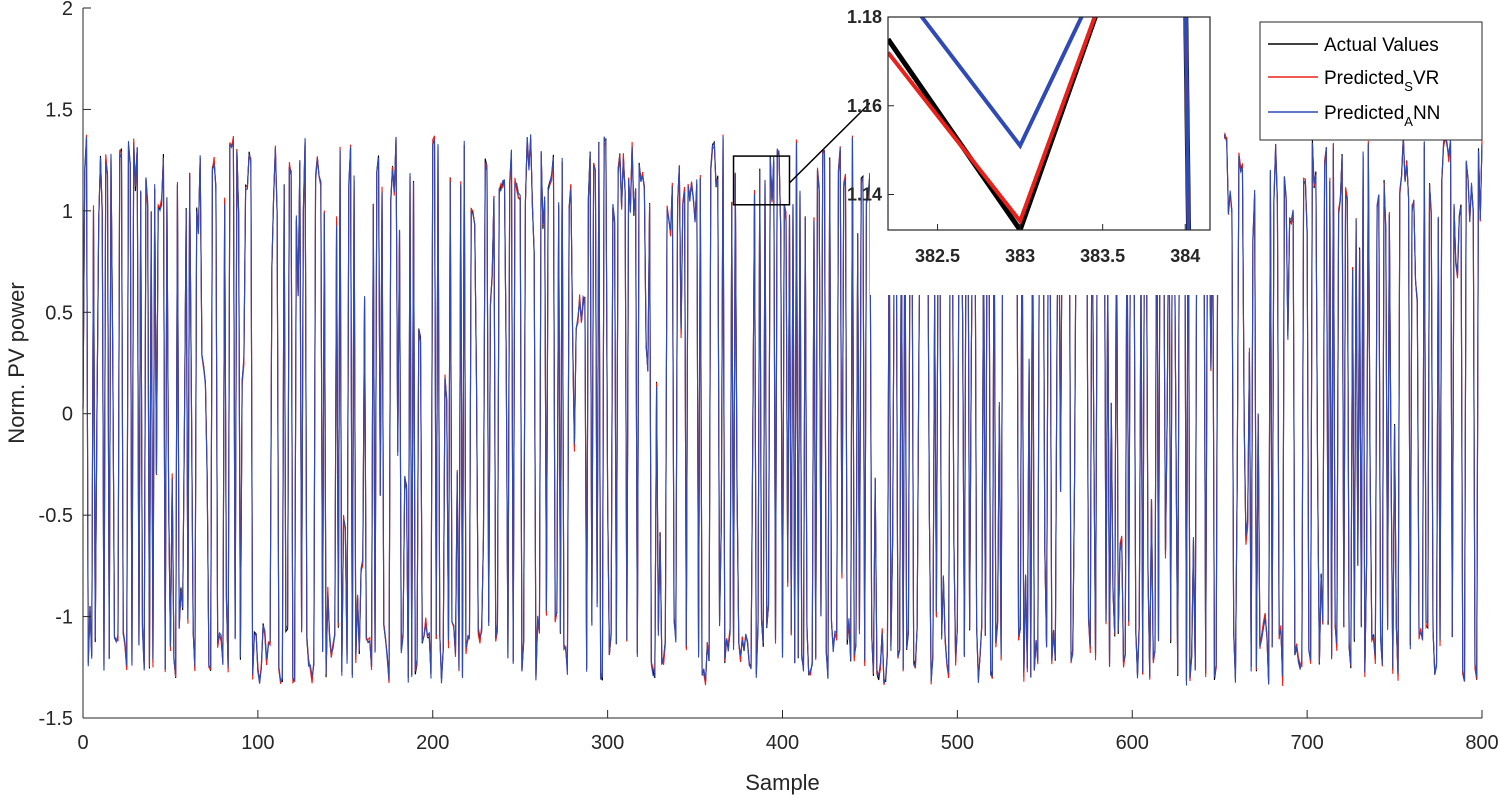 The height and width of the screenshot is (798, 1500). I want to click on inset-x-tick-label: 382.5, so click(937, 256).